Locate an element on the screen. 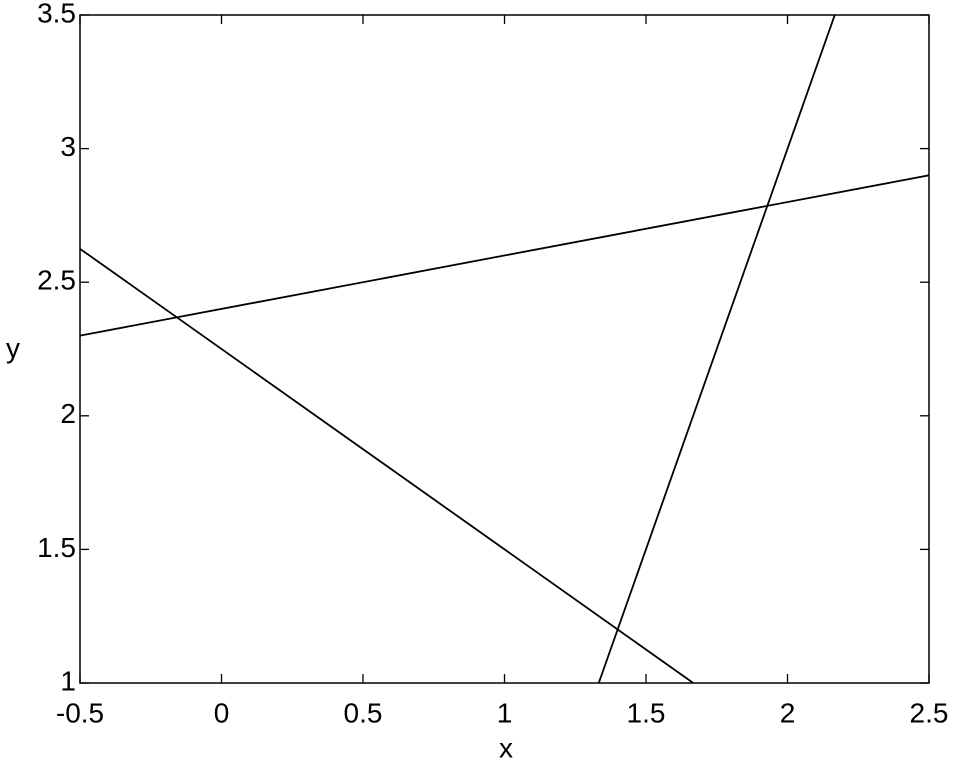  x-tick-label: 0.5 is located at coordinates (363, 712).